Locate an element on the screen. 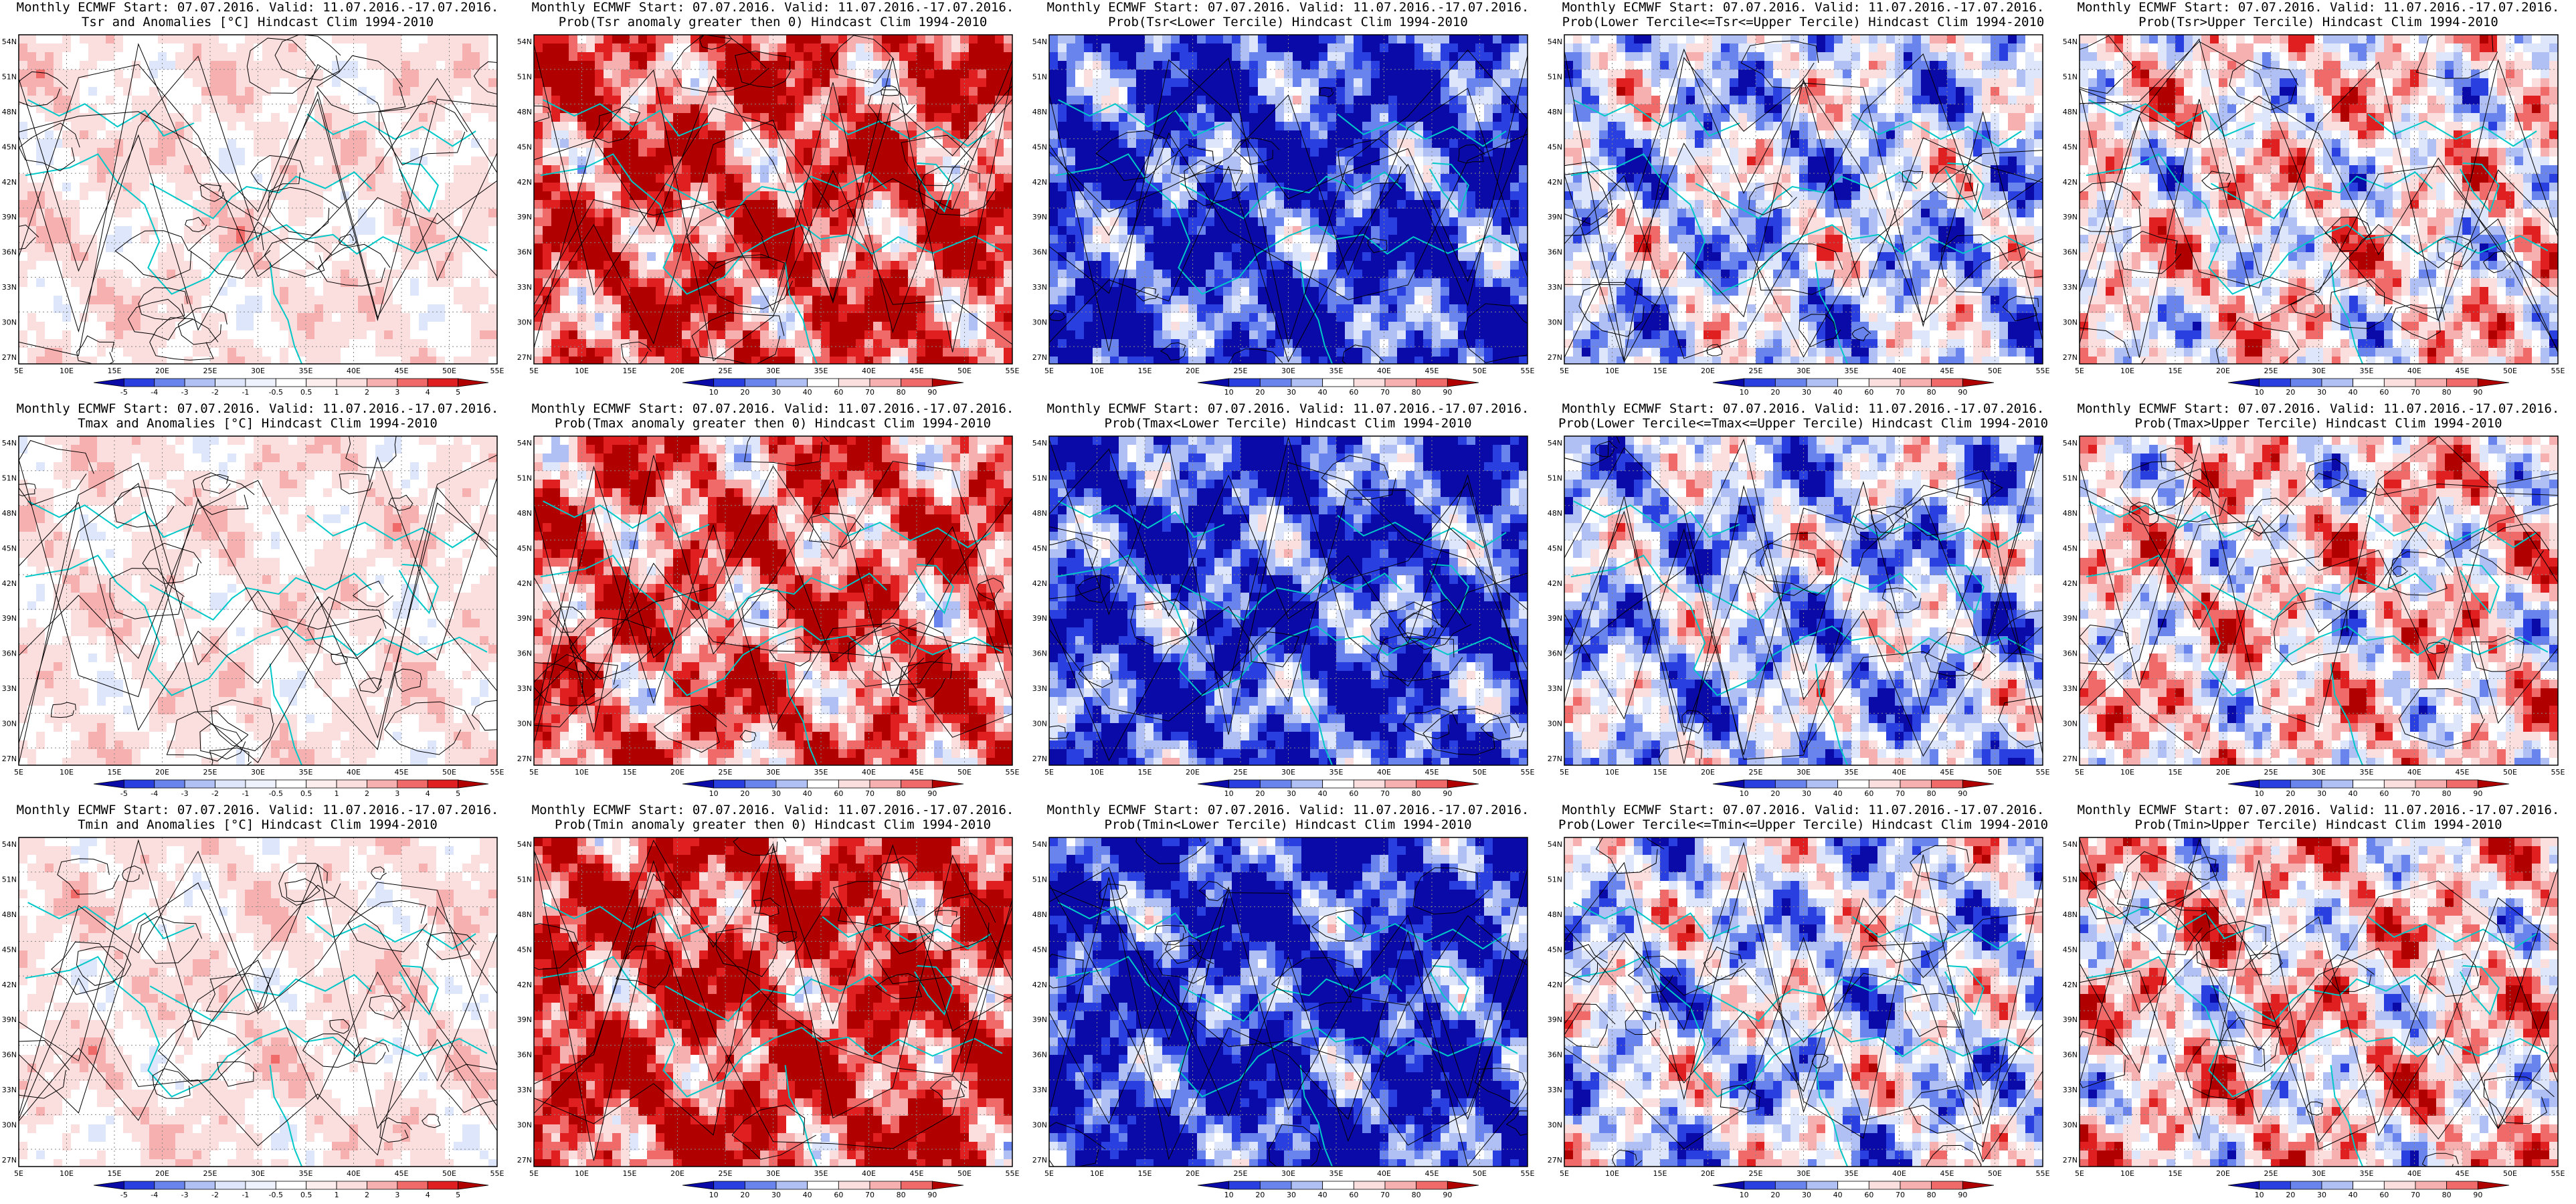 Image resolution: width=2576 pixels, height=1204 pixels. lat-tick-label: 42N is located at coordinates (1555, 583).